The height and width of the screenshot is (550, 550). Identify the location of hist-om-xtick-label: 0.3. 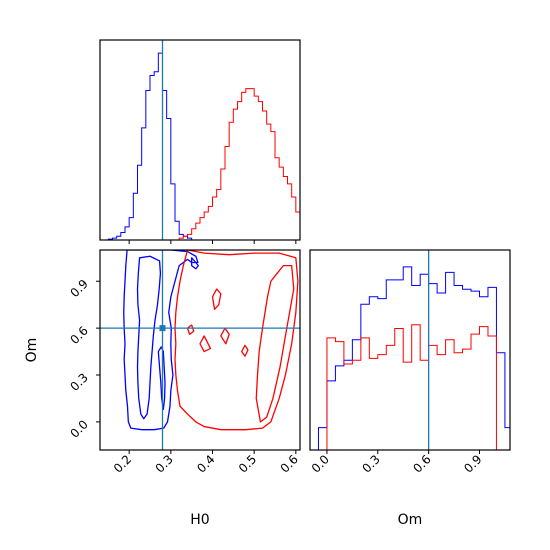
(371, 463).